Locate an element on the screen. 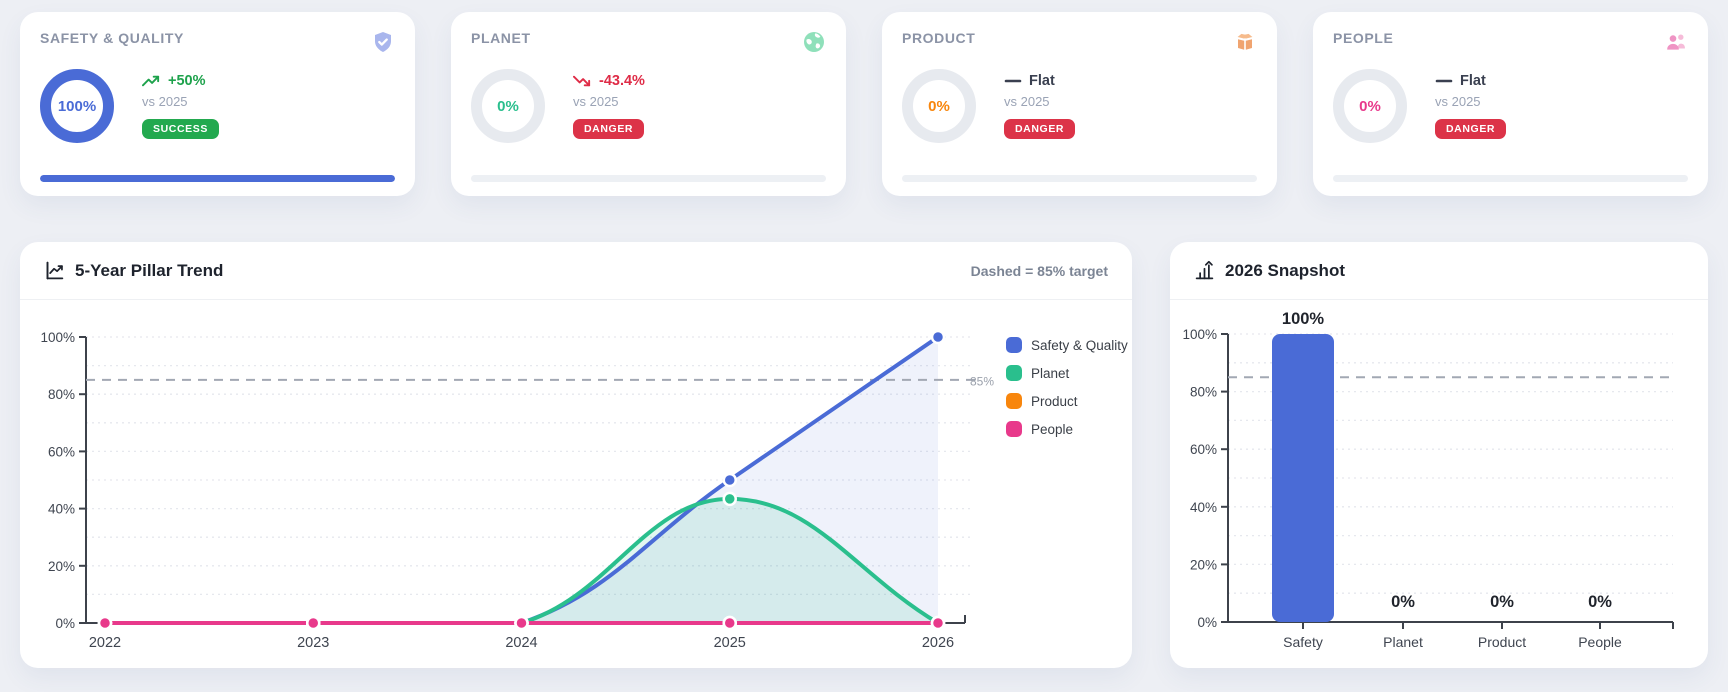 This screenshot has height=692, width=1728. bar-chart-icon is located at coordinates (1204, 270).